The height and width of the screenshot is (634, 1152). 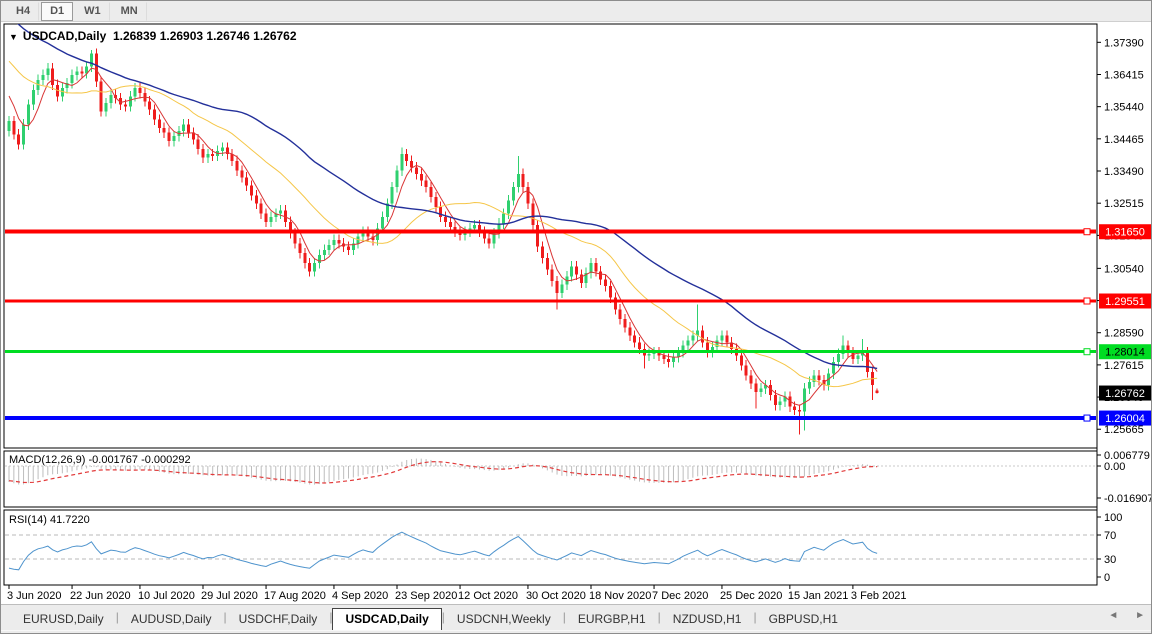 I want to click on date-tick-label: 3 Feb 2021, so click(x=879, y=596).